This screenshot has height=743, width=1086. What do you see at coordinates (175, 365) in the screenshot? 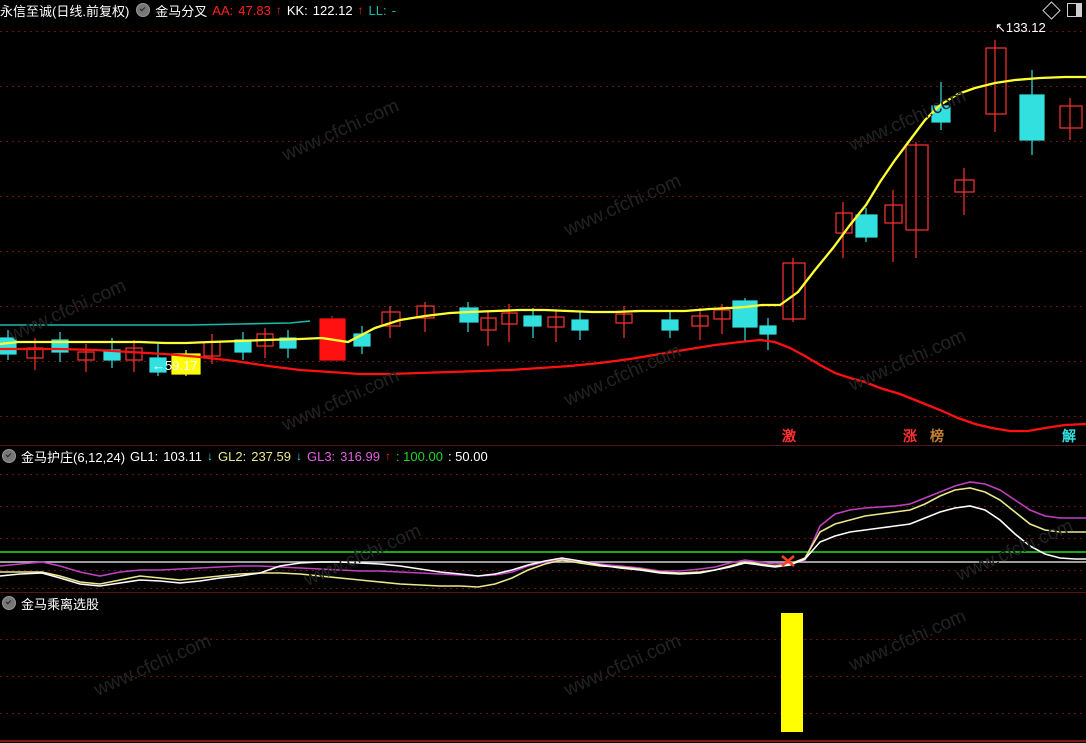
I see `low-price-annotation: ←59.17` at bounding box center [175, 365].